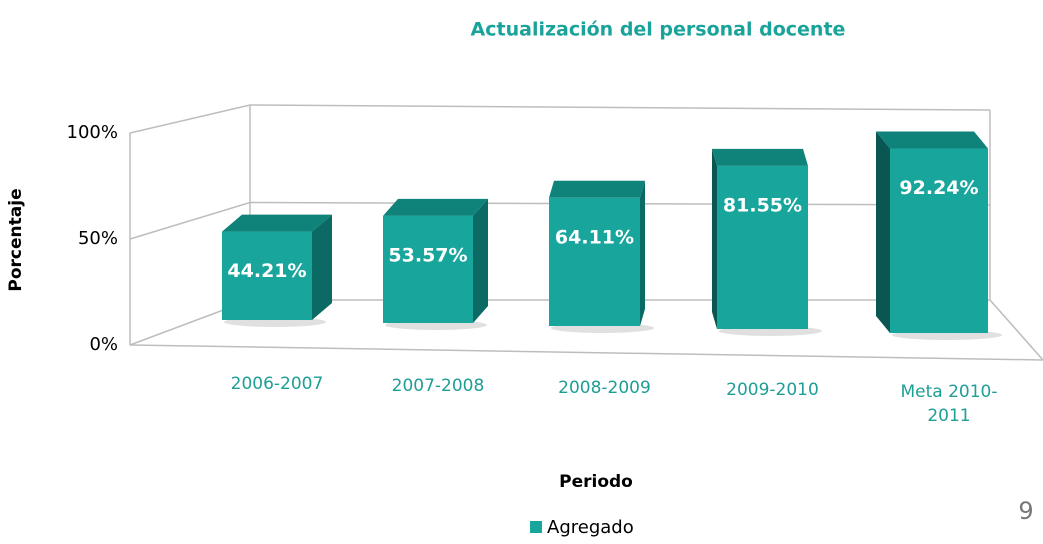 This screenshot has width=1043, height=544. Describe the element at coordinates (266, 271) in the screenshot. I see `value-label: 44.21%` at that location.